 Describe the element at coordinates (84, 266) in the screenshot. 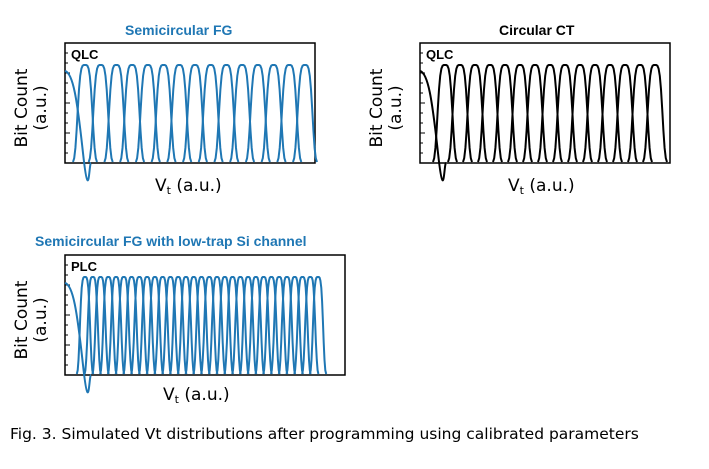

I see `cell-type-tag: PLC` at that location.